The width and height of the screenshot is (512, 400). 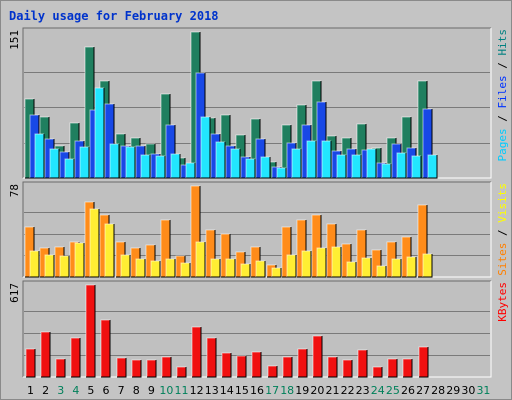 I want to click on day-label: 10, so click(x=166, y=390).